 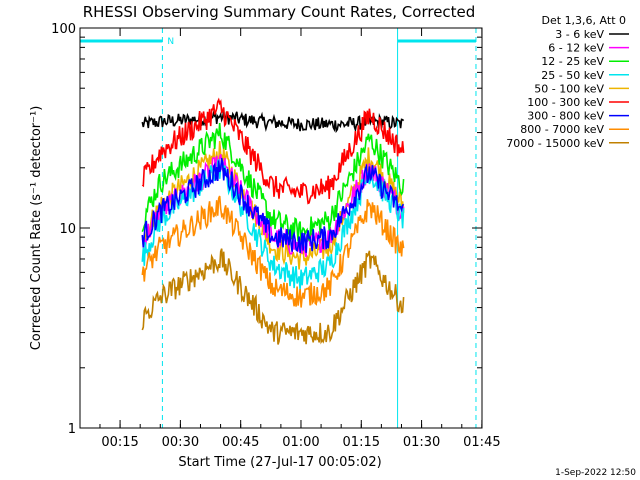 What do you see at coordinates (36, 228) in the screenshot?
I see `y-axis-label: Corrected Count Rate (s⁻¹ detector⁻¹)` at bounding box center [36, 228].